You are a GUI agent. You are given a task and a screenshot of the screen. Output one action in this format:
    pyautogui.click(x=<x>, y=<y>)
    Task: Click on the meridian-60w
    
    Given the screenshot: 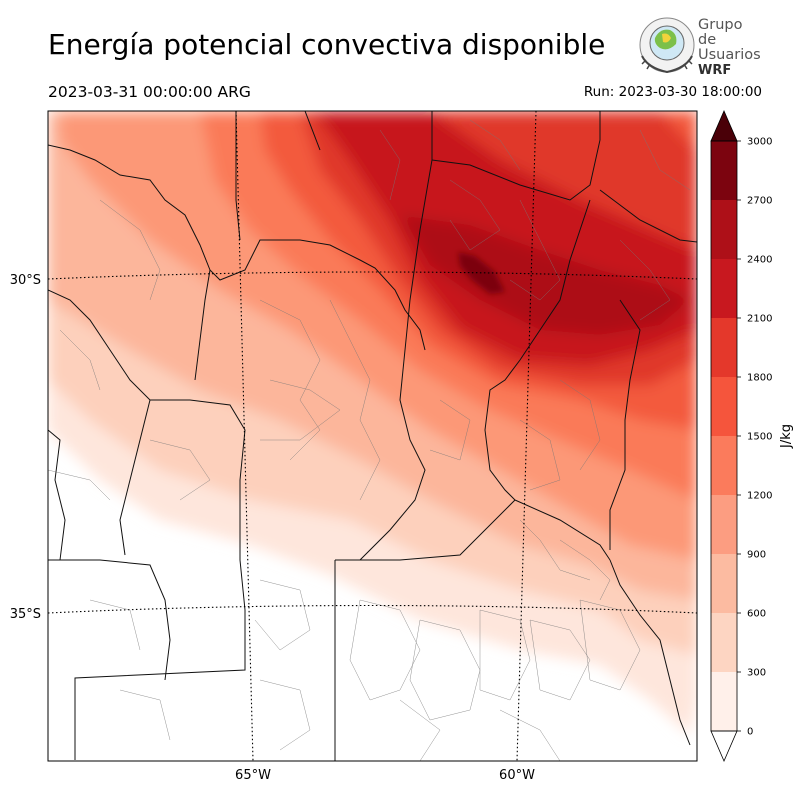 What is the action you would take?
    pyautogui.click(x=526, y=436)
    